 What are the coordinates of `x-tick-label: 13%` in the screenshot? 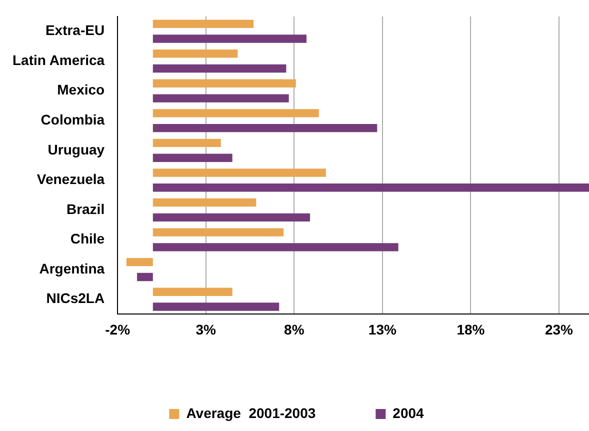 It's located at (382, 329).